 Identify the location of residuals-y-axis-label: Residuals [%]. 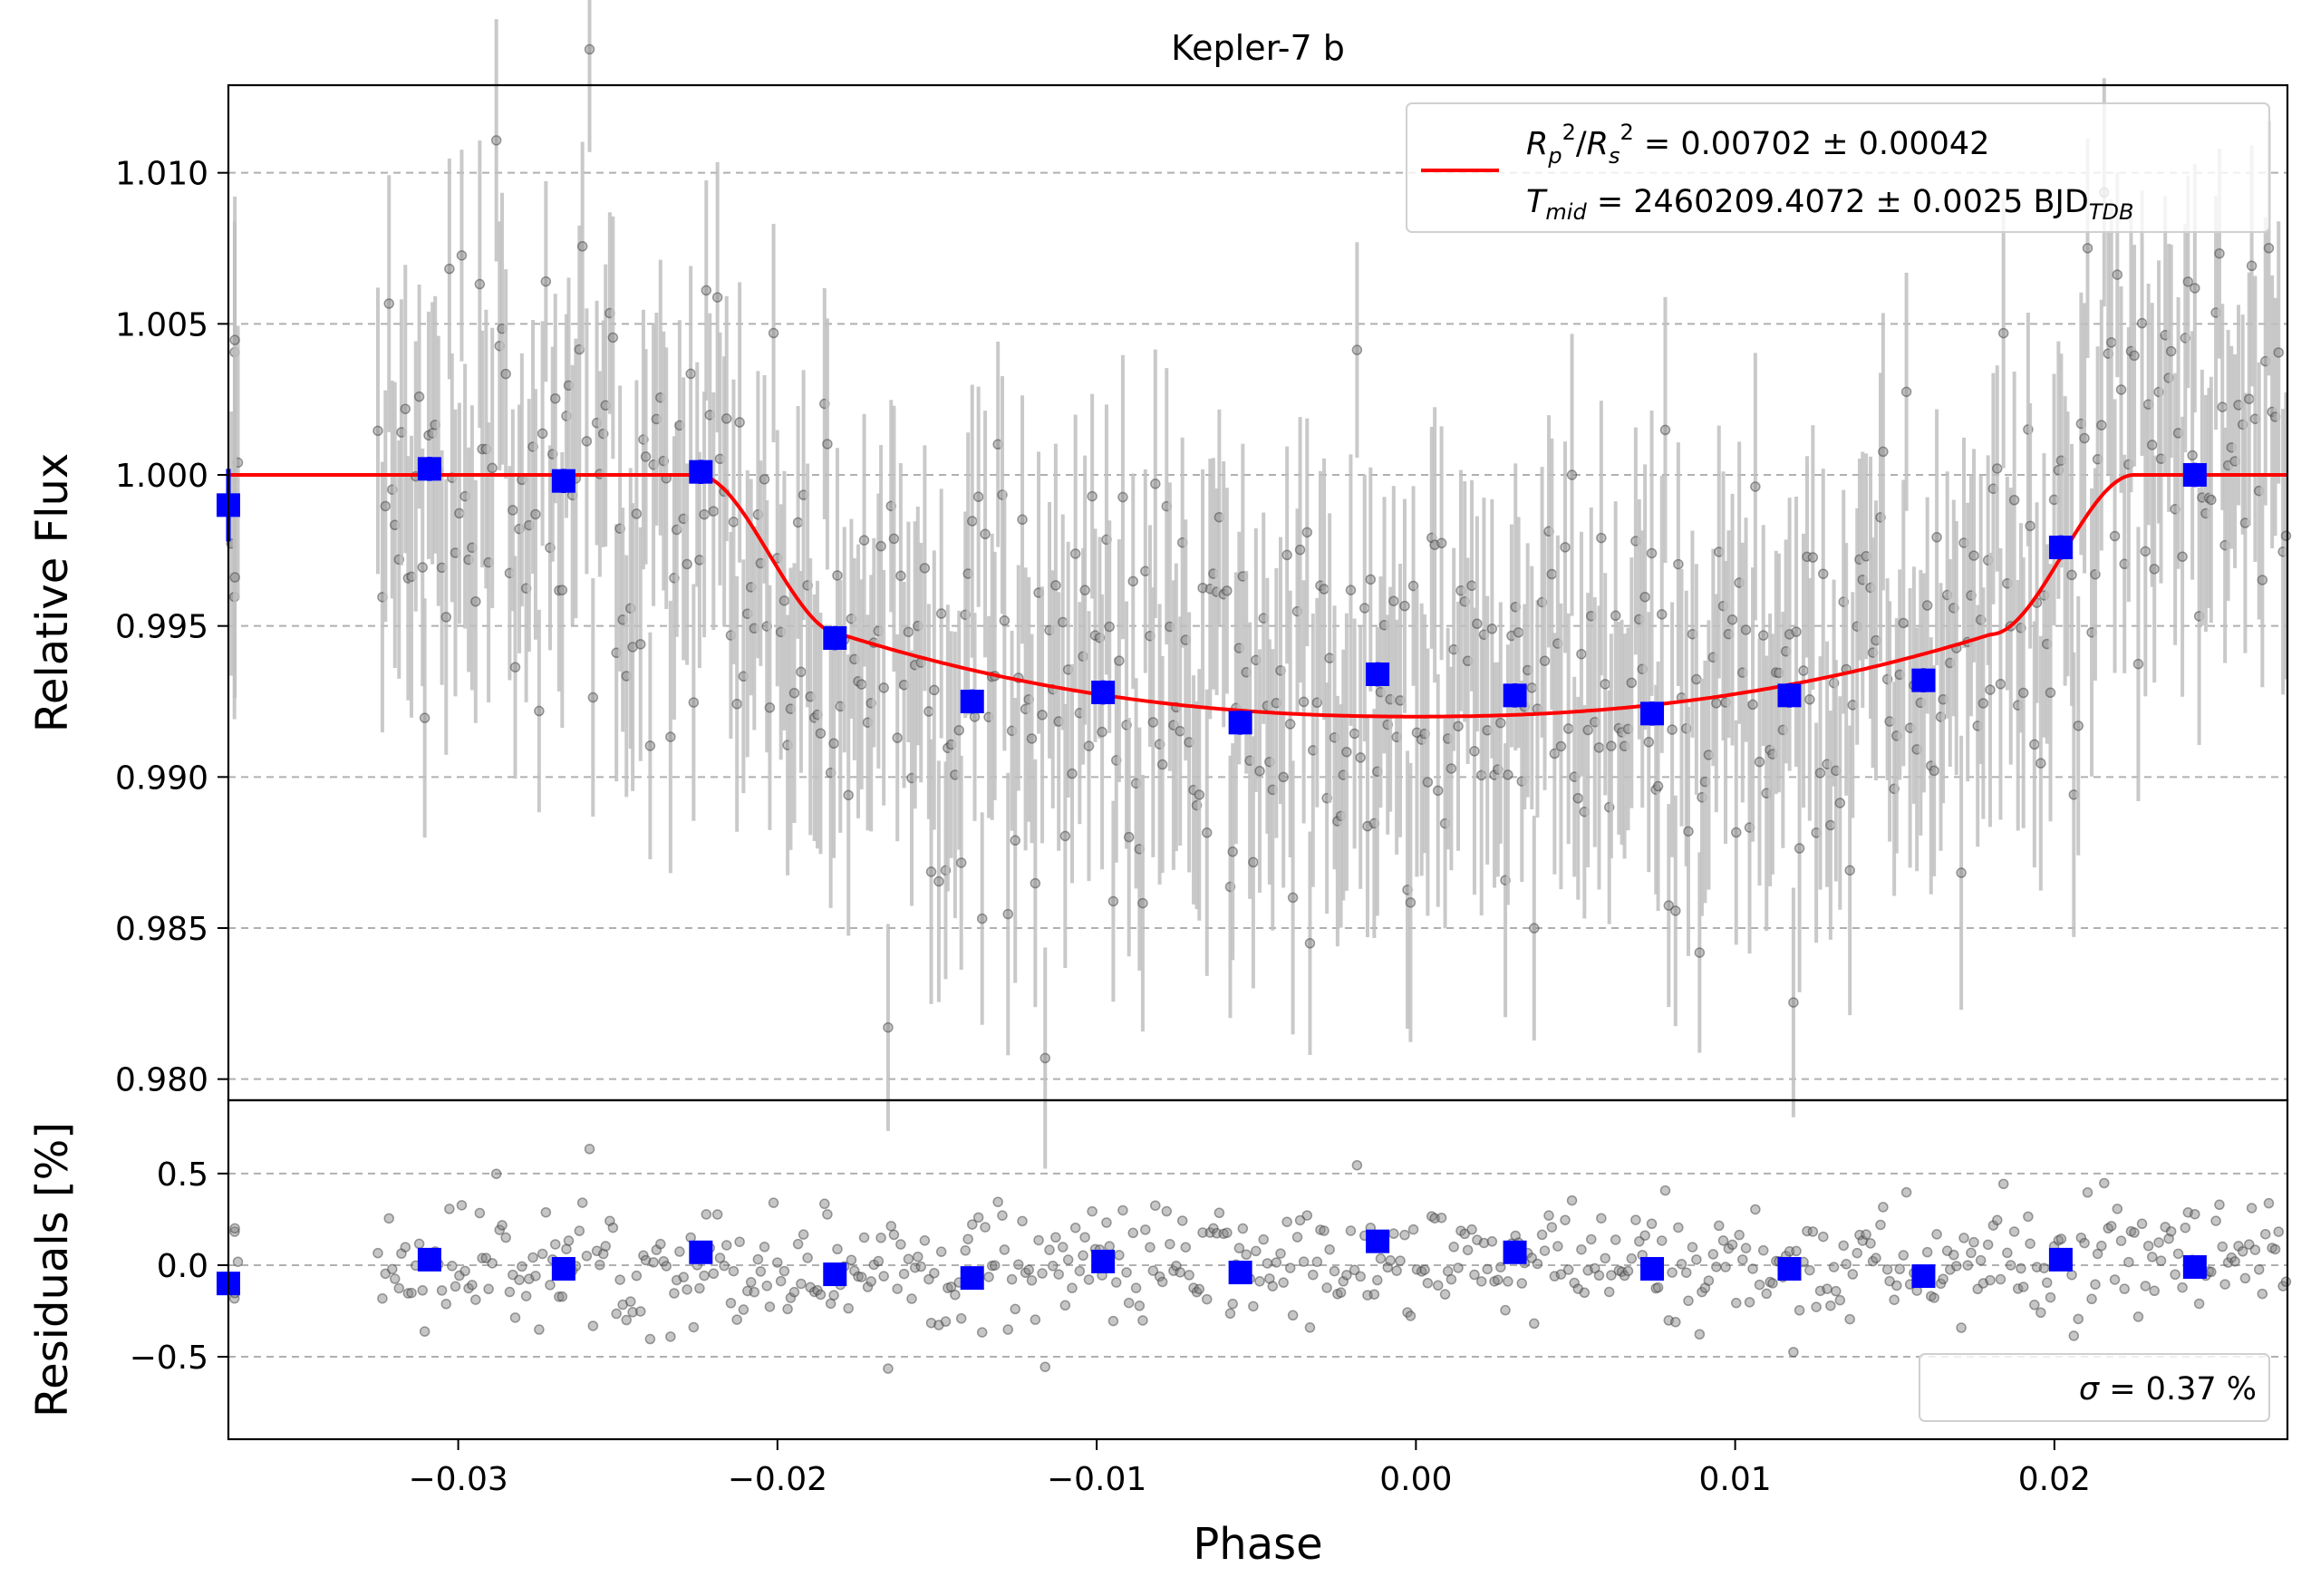
(53, 1269).